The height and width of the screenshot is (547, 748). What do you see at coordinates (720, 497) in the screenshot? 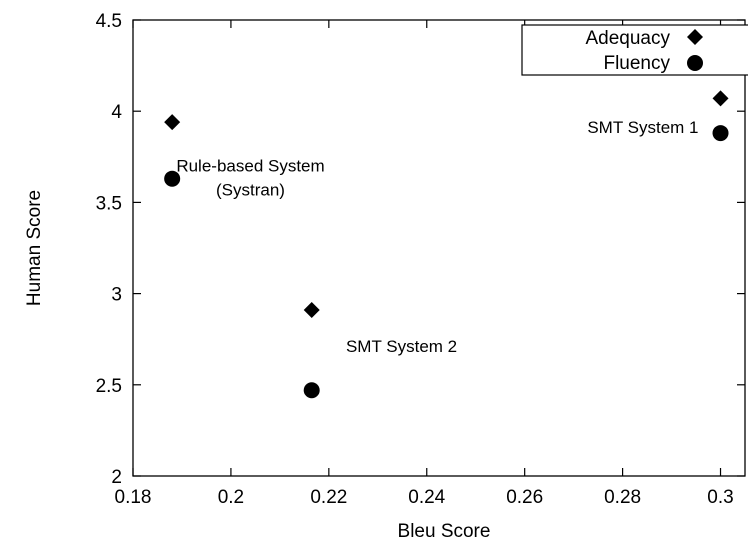
I see `x-tick-label: 0.3` at bounding box center [720, 497].